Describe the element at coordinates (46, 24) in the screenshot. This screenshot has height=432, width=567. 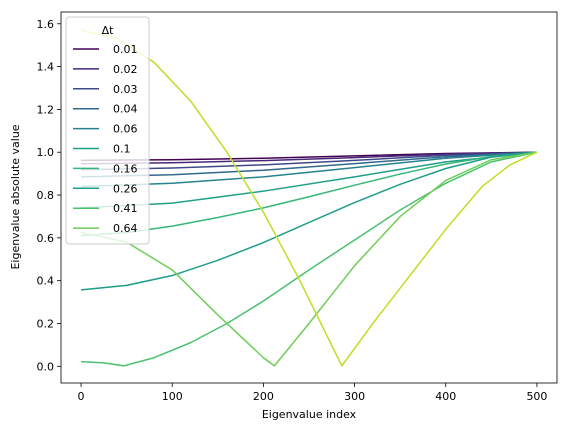
I see `y-tick-label: 1.6` at that location.